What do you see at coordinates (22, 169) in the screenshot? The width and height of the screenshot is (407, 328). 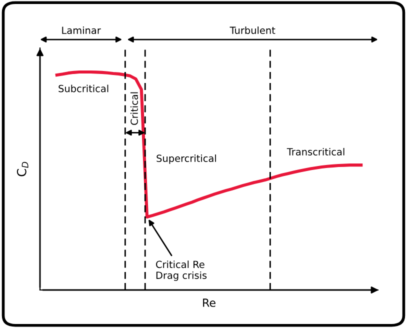 I see `y-axis-title: C$_{D}$` at bounding box center [22, 169].